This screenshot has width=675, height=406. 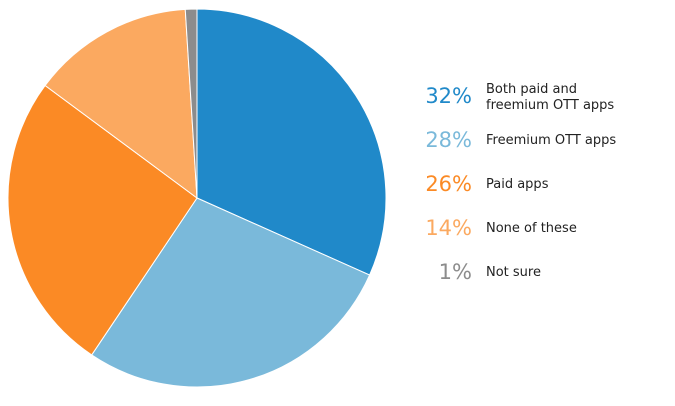 I want to click on legend-row-both-paid-freemium: 32% Both paid and freemium OTT apps, so click(x=535, y=104).